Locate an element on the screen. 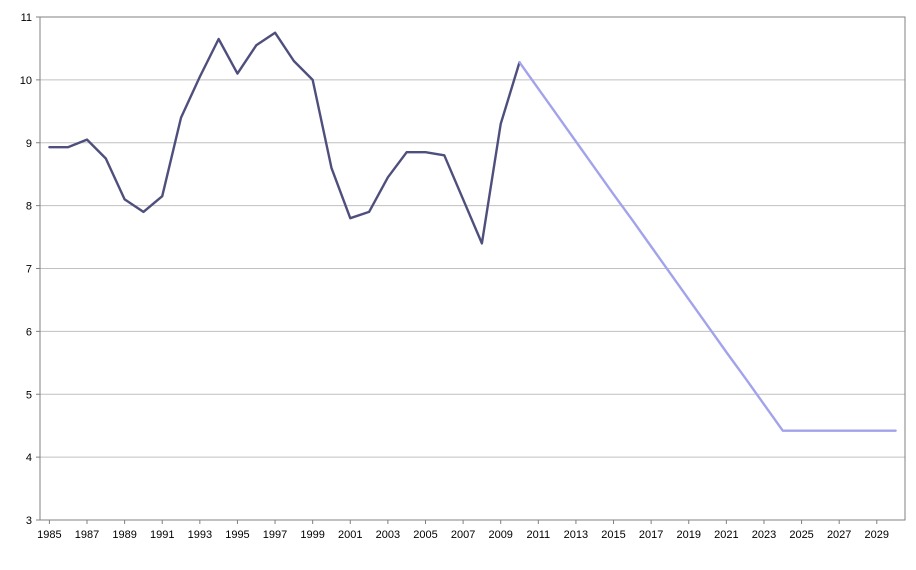 The height and width of the screenshot is (570, 916). x-tick-label: 2011 is located at coordinates (538, 535).